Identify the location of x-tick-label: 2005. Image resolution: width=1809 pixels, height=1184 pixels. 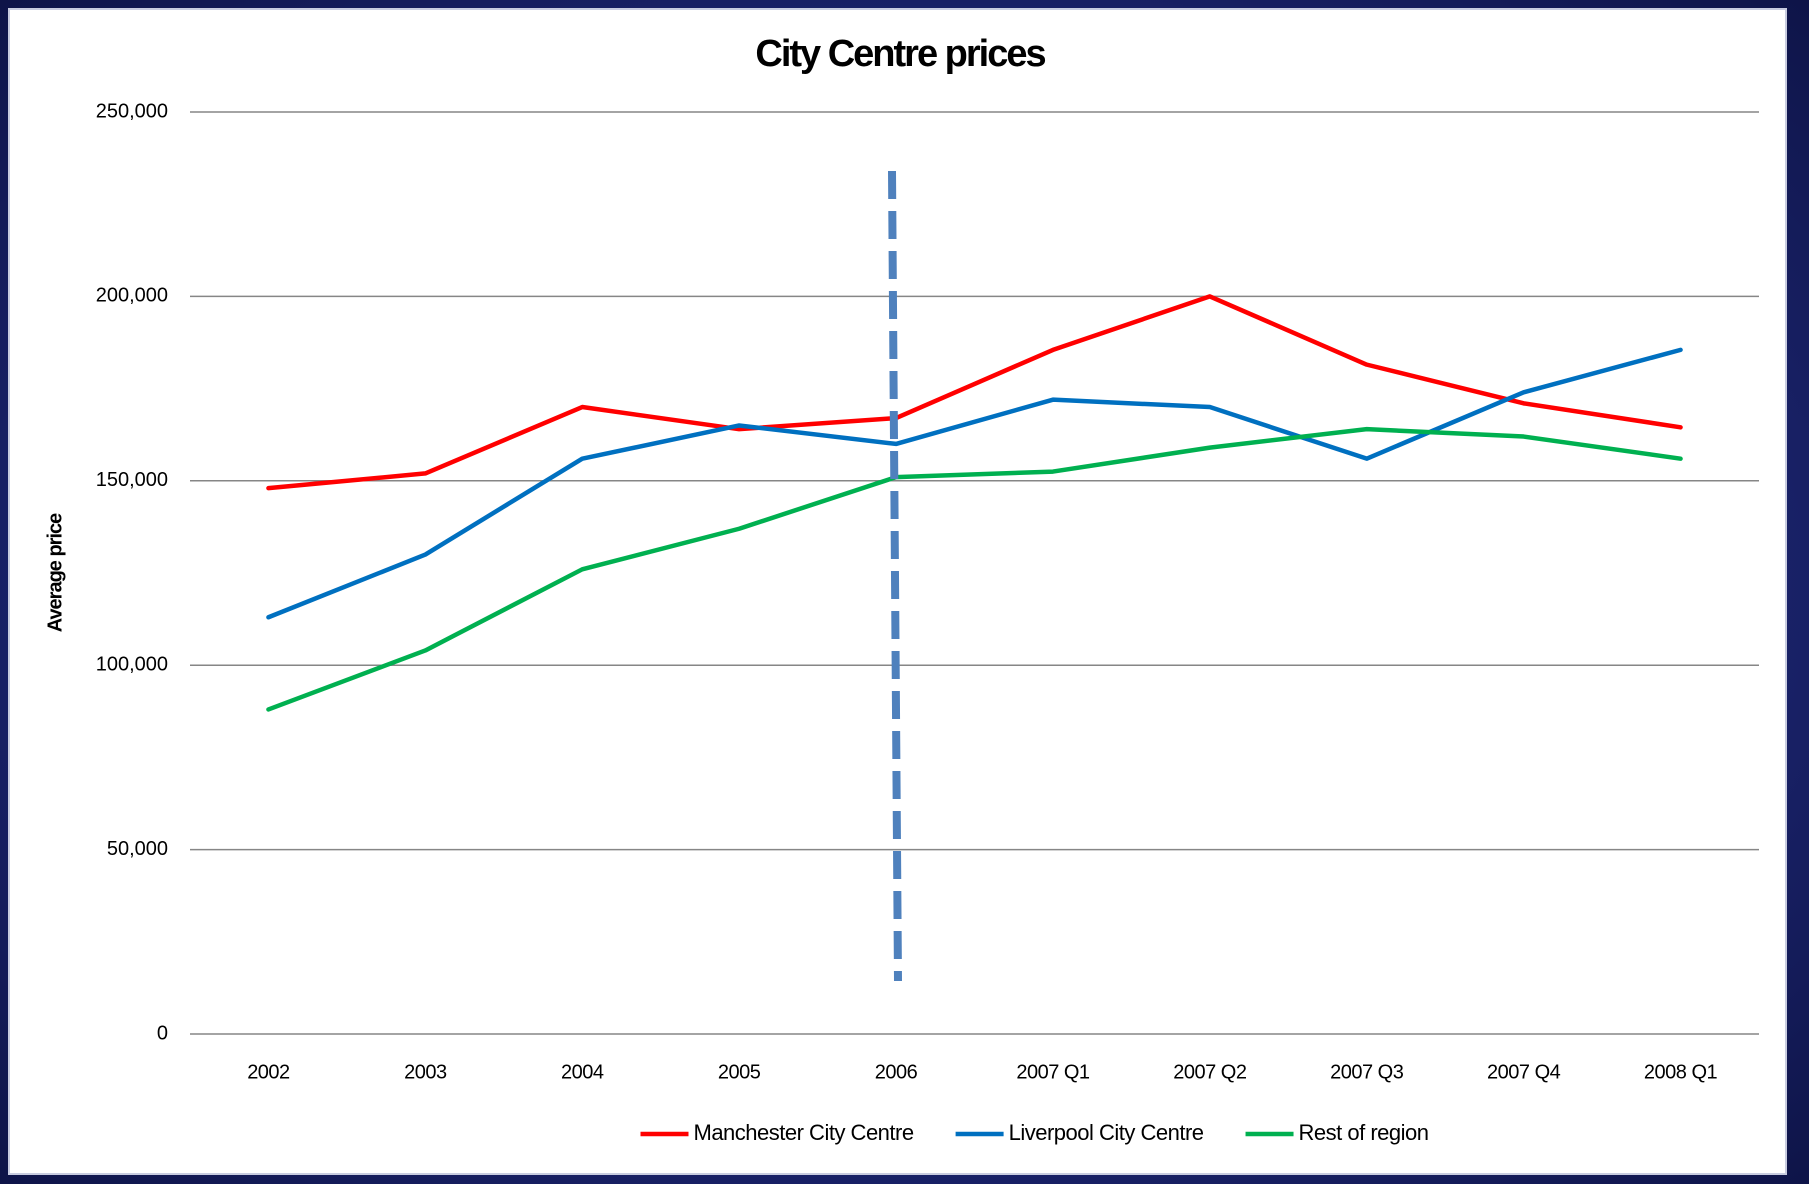
(739, 1072).